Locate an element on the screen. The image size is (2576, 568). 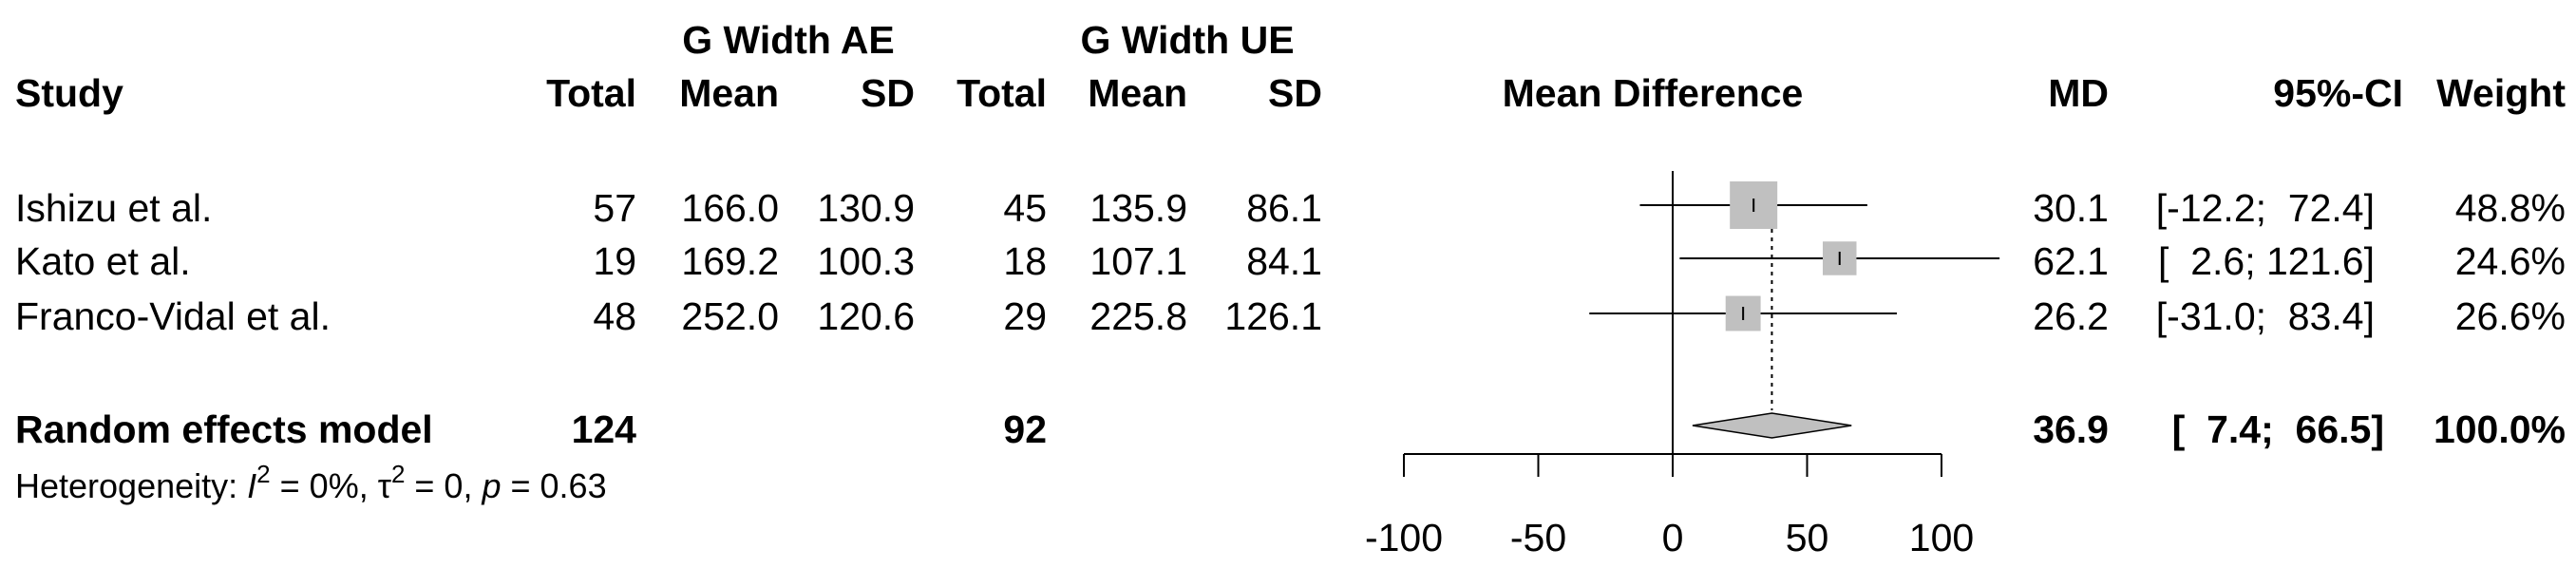
ae-mean: 169.2 is located at coordinates (730, 261).